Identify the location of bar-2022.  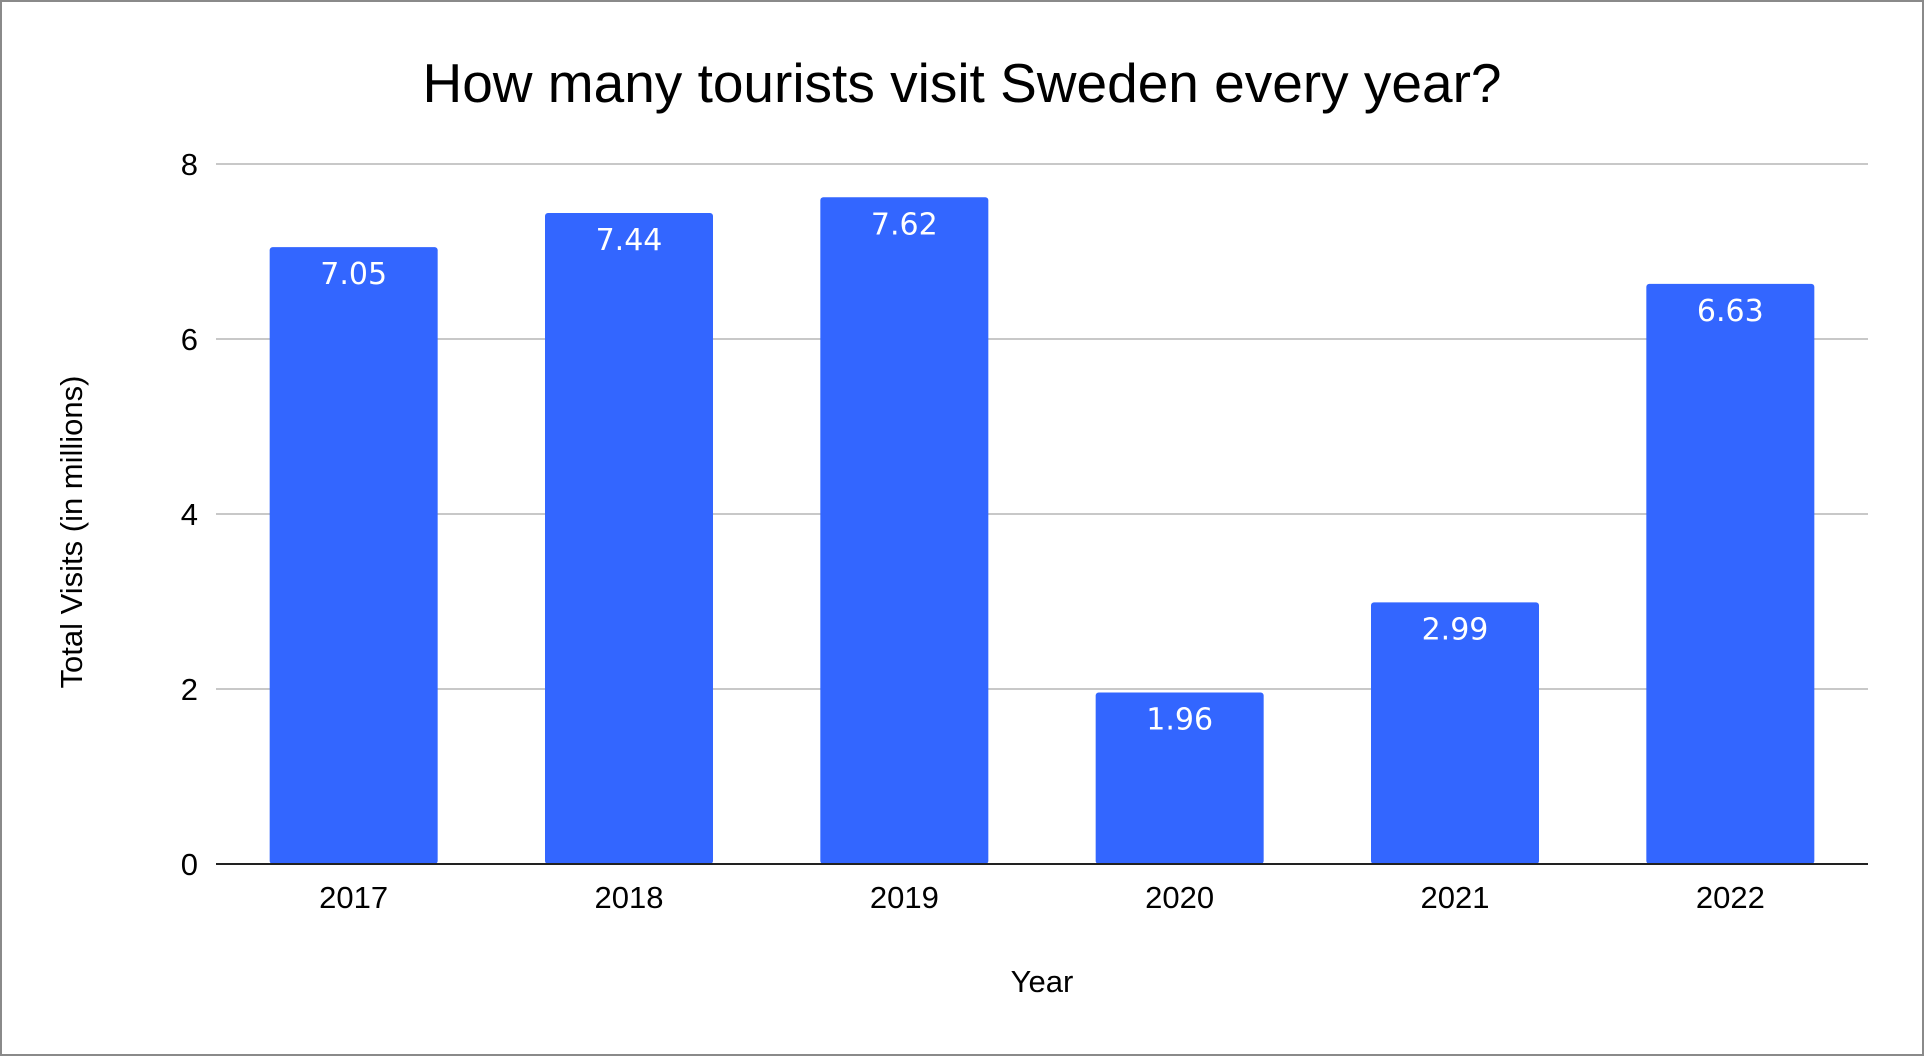
(1730, 573).